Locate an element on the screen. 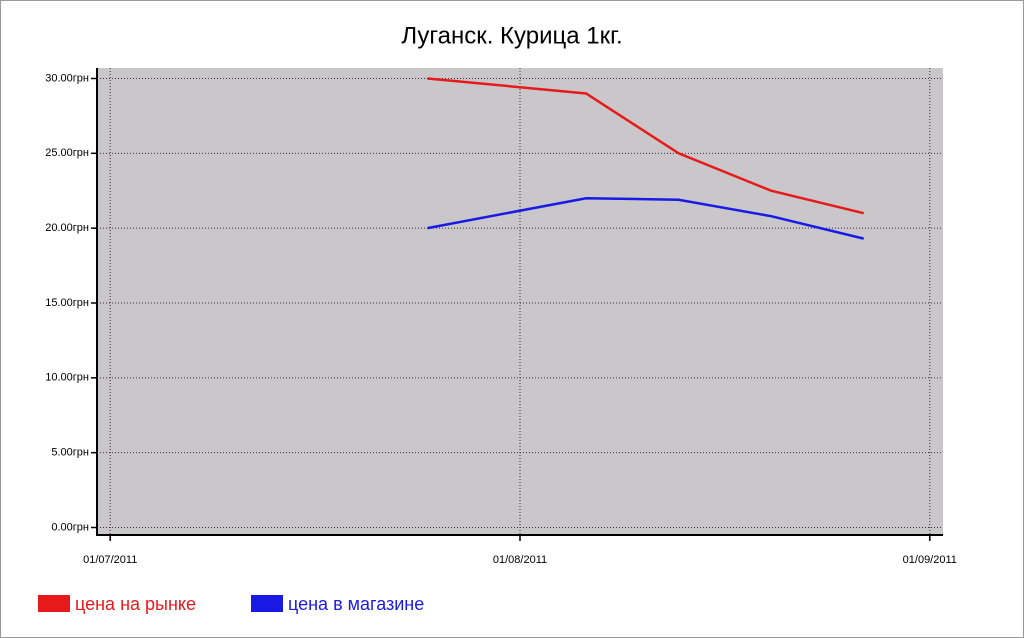 This screenshot has height=638, width=1024. y-tick-label: 25.00грн is located at coordinates (67, 153).